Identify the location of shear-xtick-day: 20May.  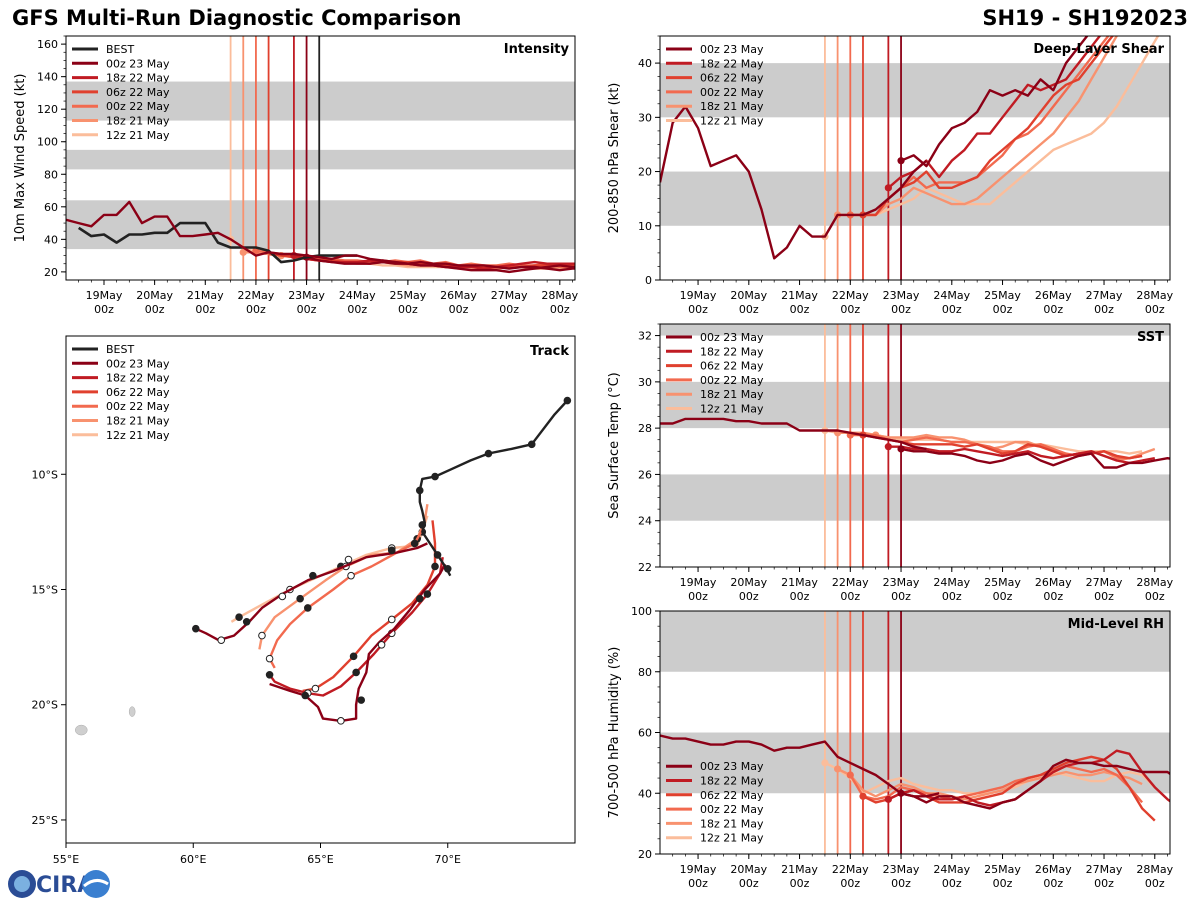
(748, 295).